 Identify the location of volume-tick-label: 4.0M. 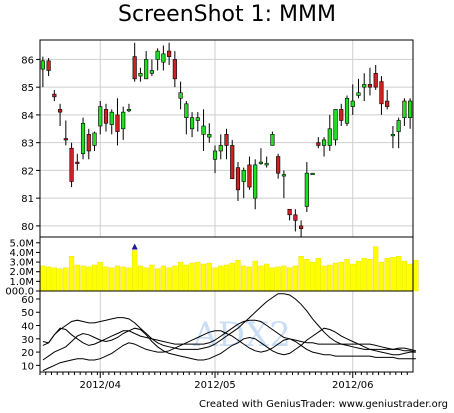
(21, 253).